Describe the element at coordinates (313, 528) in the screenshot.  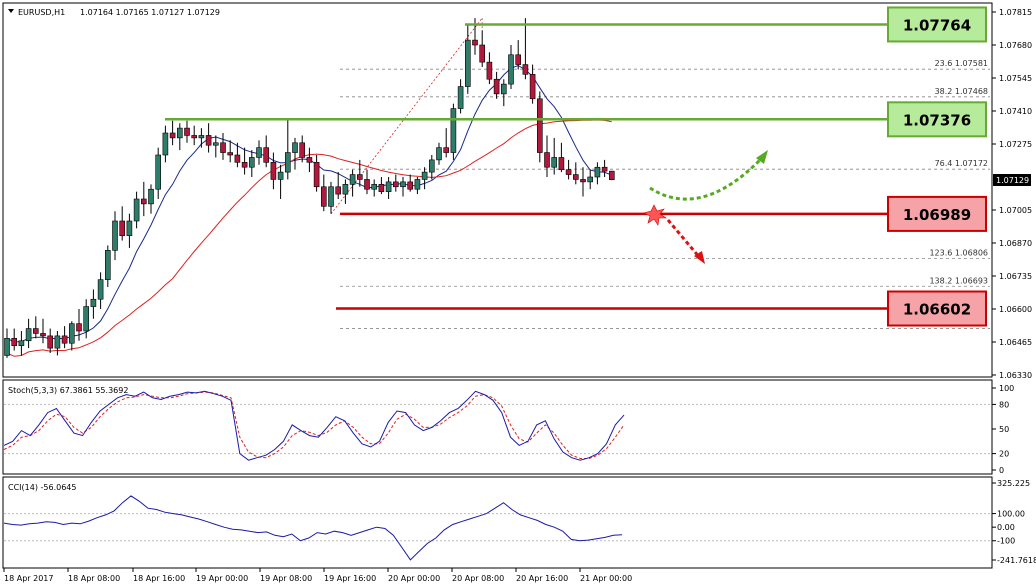
I see `cci-line-path` at that location.